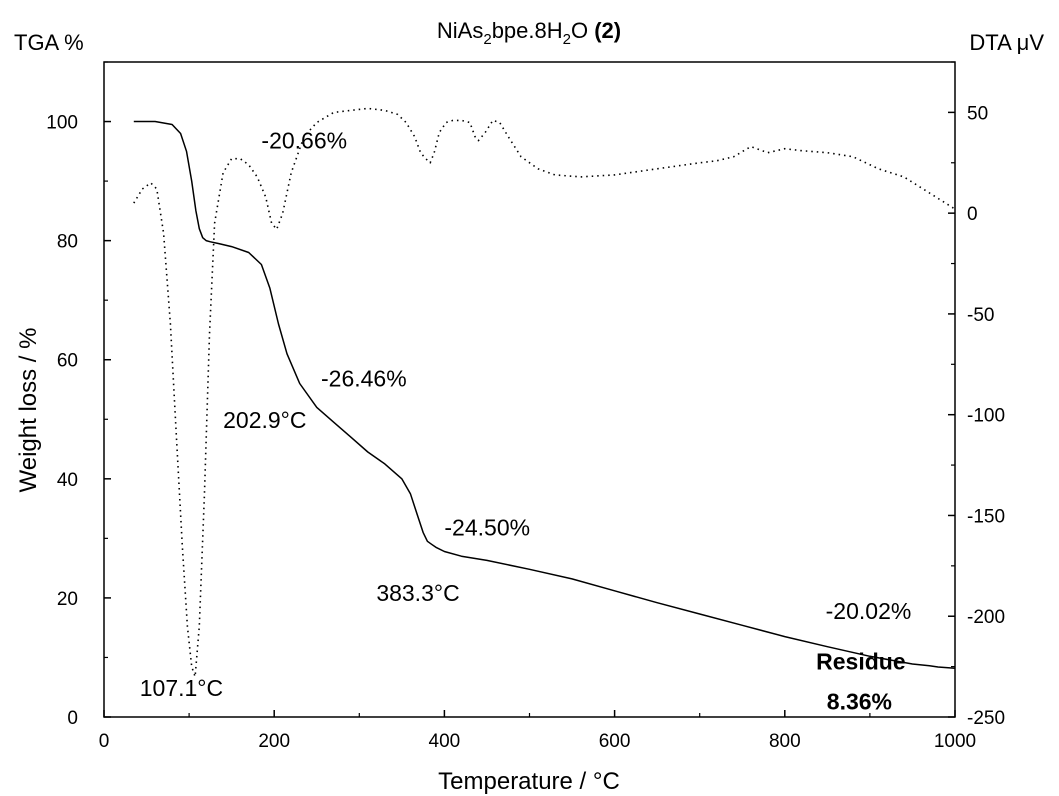 The width and height of the screenshot is (1059, 796). What do you see at coordinates (986, 718) in the screenshot?
I see `y2-tick-label: -250` at bounding box center [986, 718].